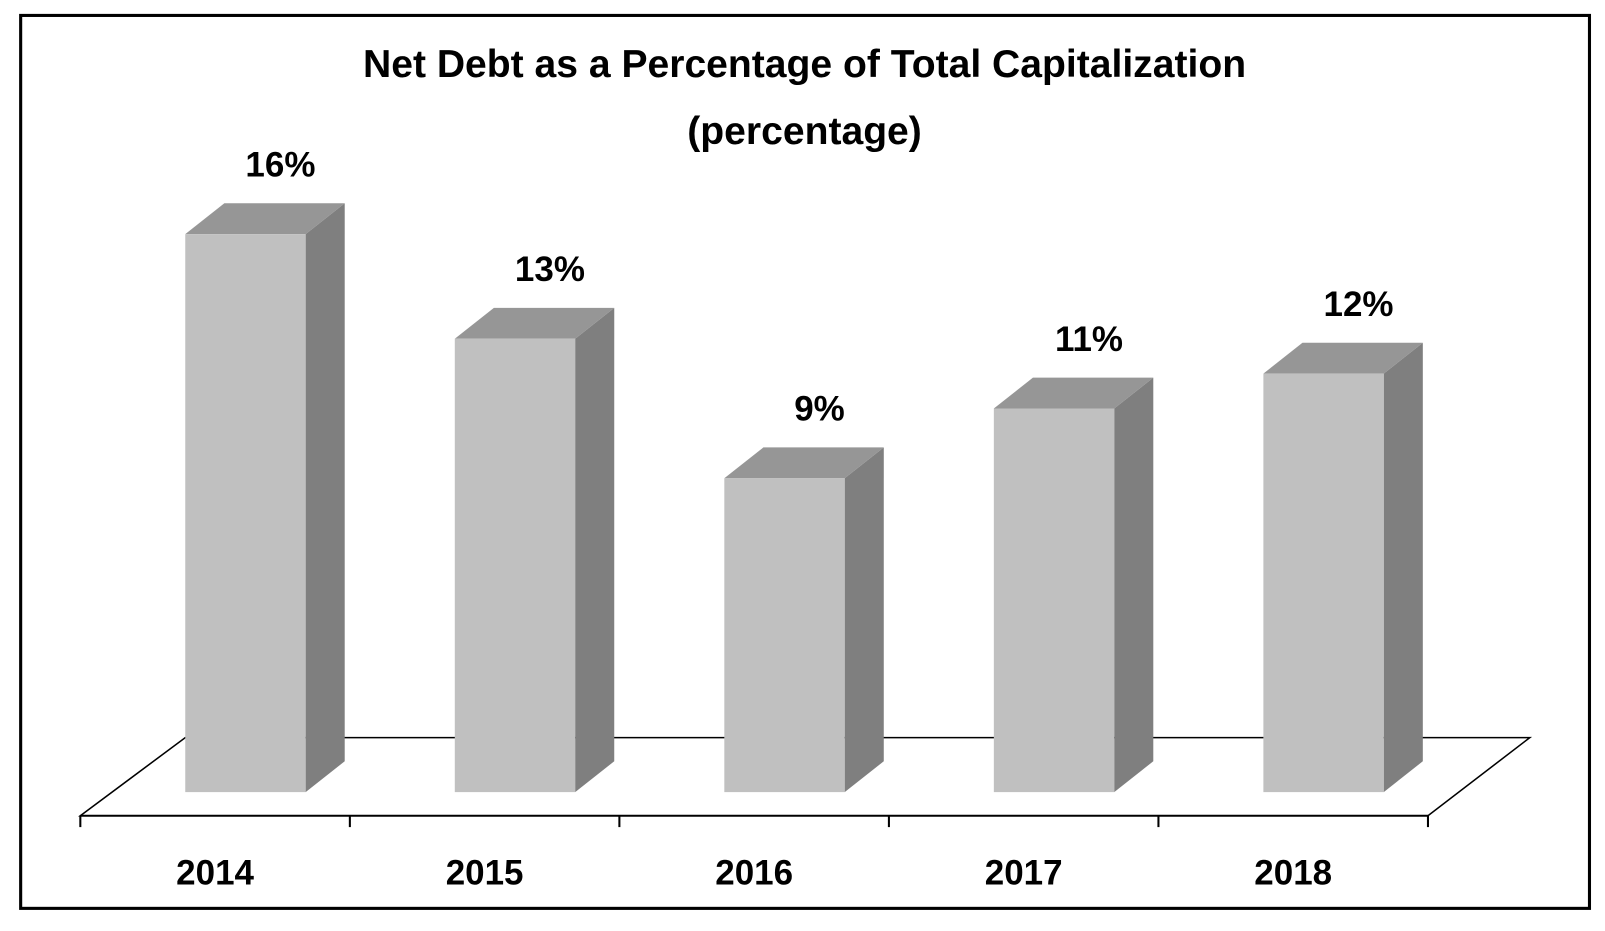 Image resolution: width=1605 pixels, height=931 pixels. Describe the element at coordinates (485, 873) in the screenshot. I see `x-tick-label: 2015` at that location.